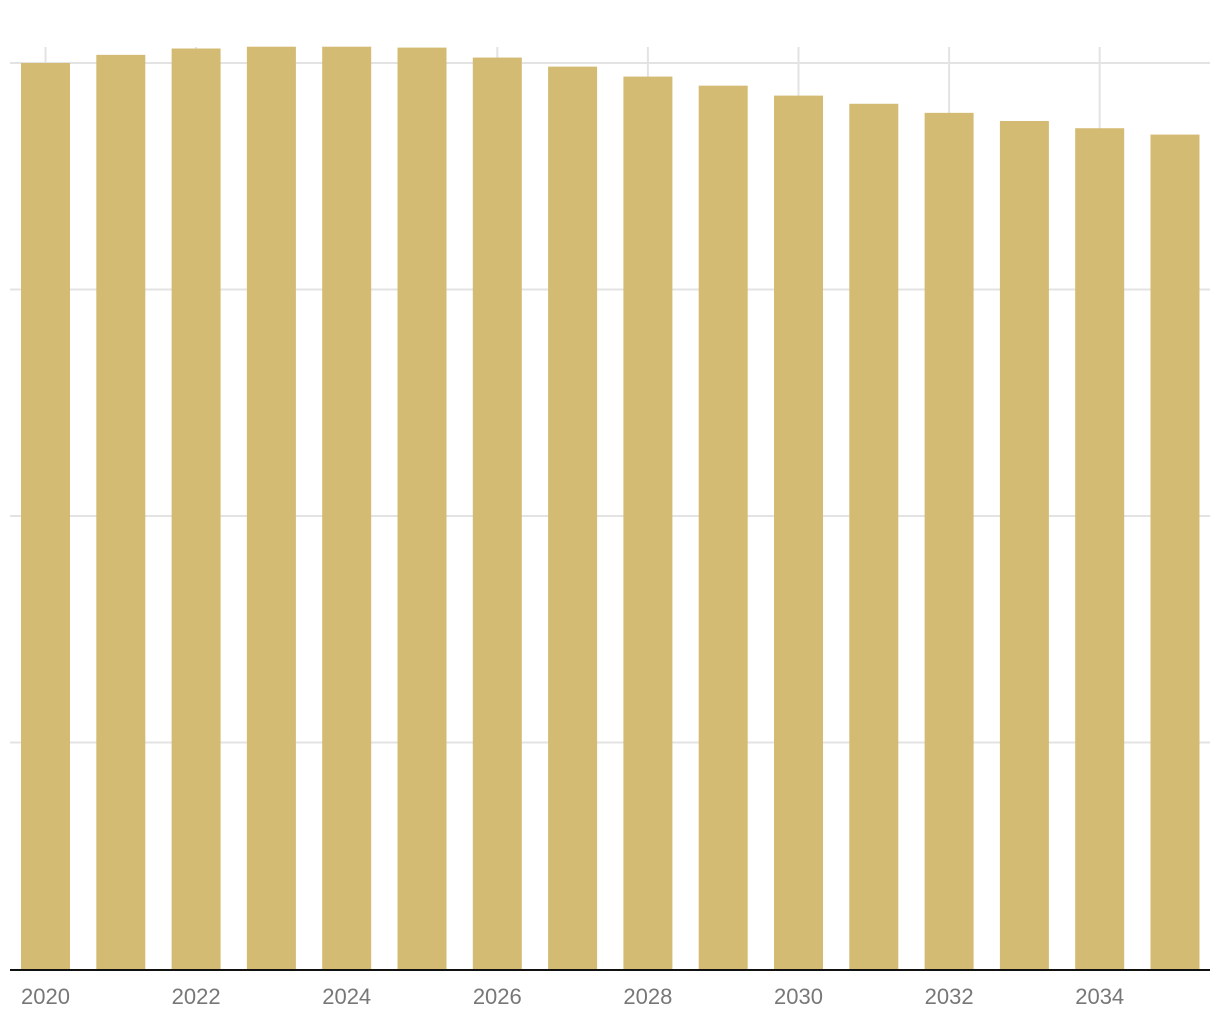  I want to click on x-tick-label: 2026, so click(497, 996).